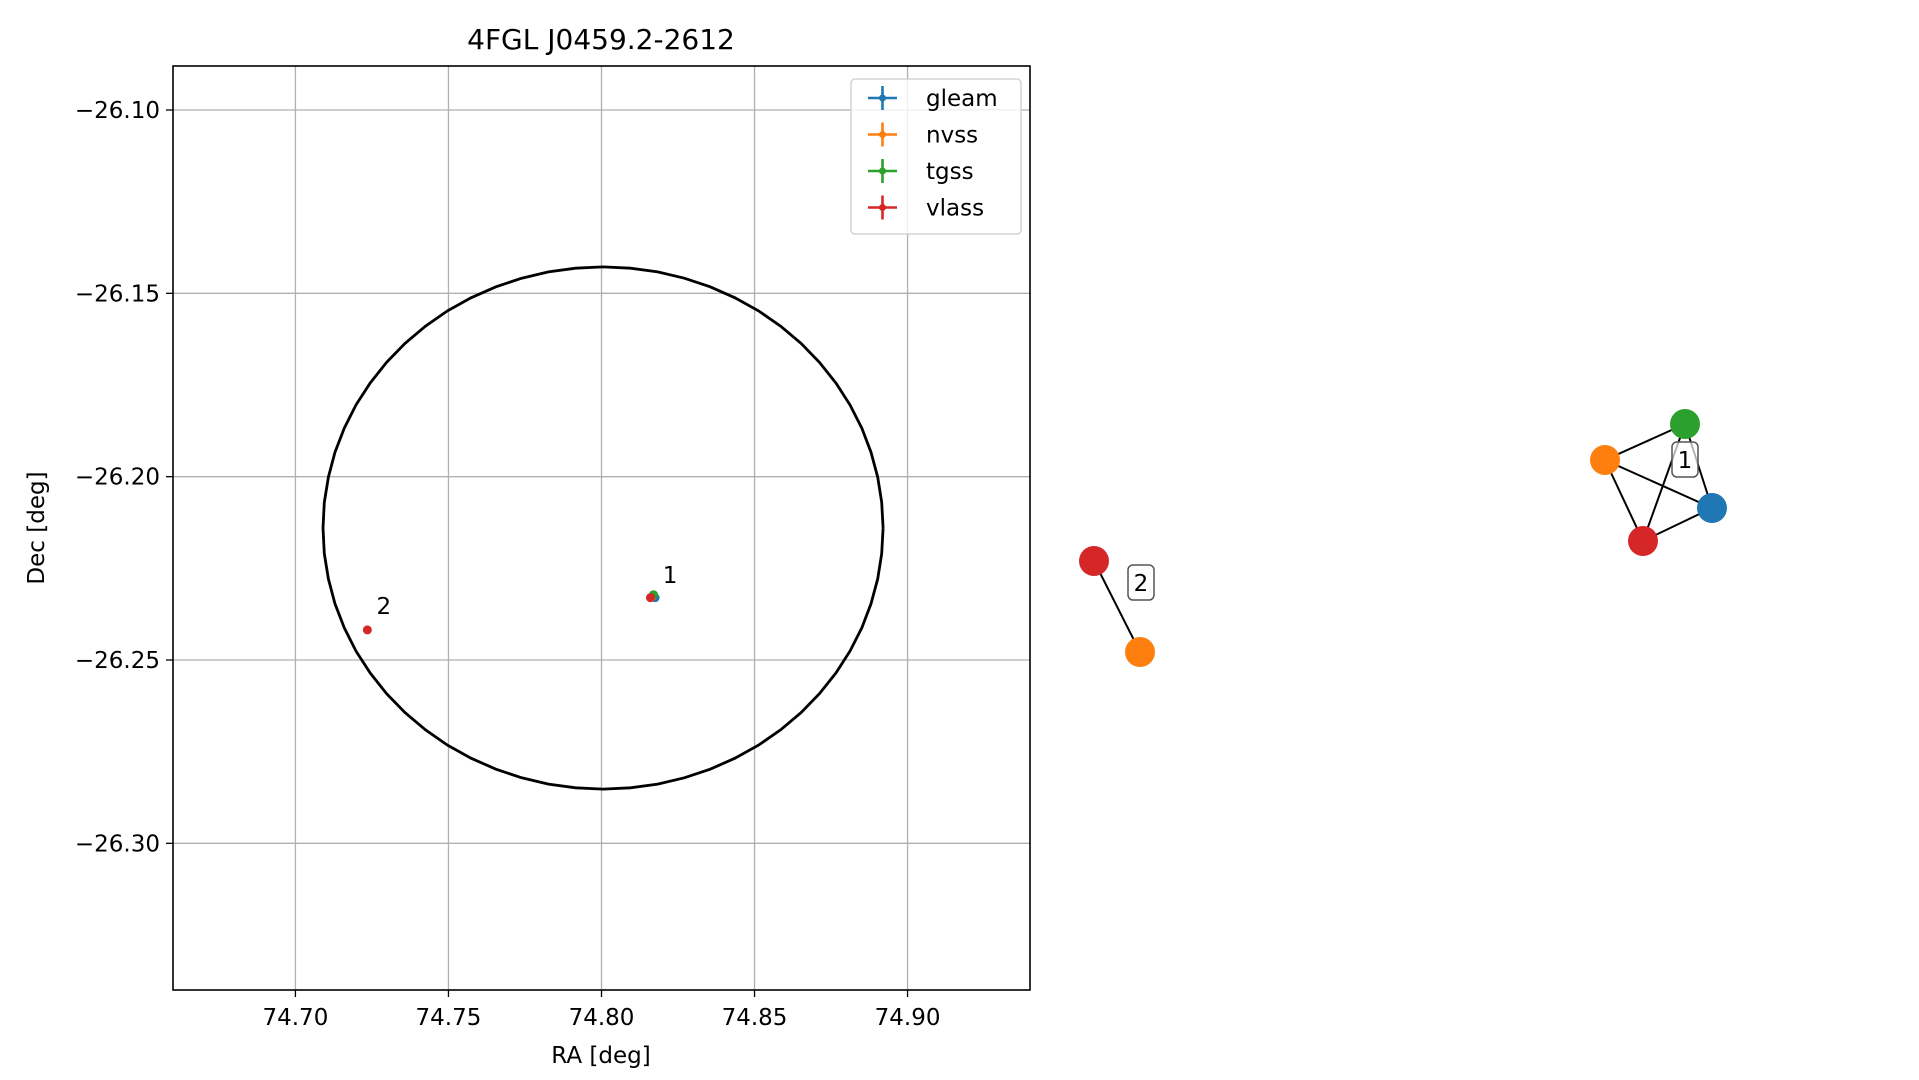  Describe the element at coordinates (117, 478) in the screenshot. I see `y-tick-label: −26.20` at that location.